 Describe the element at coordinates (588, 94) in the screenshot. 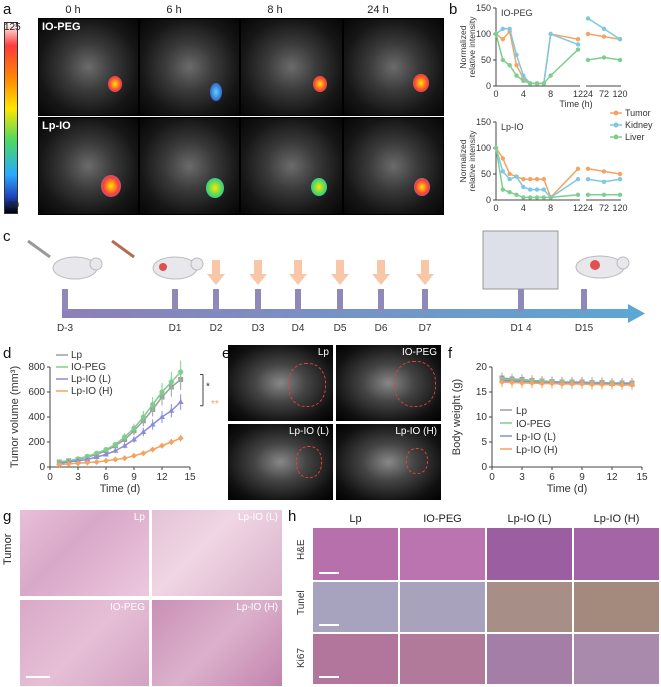

I see `x-tick-label: 24` at that location.